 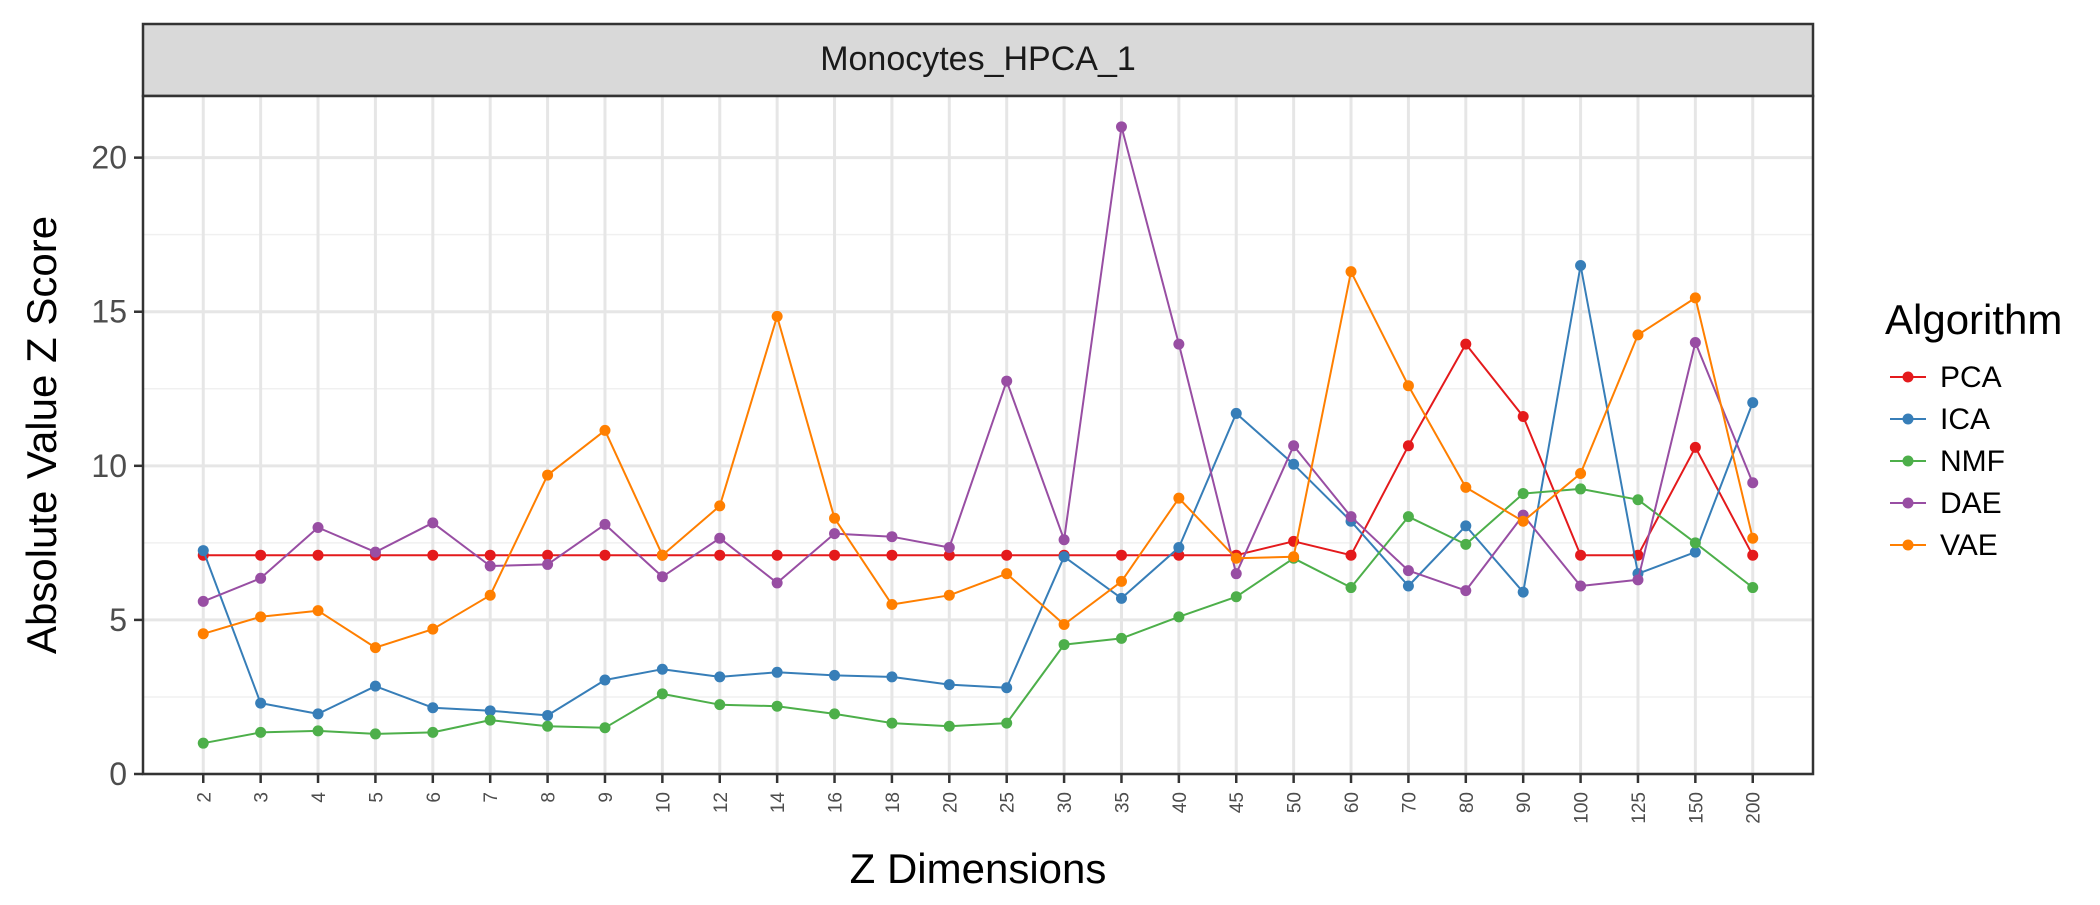 What do you see at coordinates (1696, 808) in the screenshot?
I see `x-tick-label: 150` at bounding box center [1696, 808].